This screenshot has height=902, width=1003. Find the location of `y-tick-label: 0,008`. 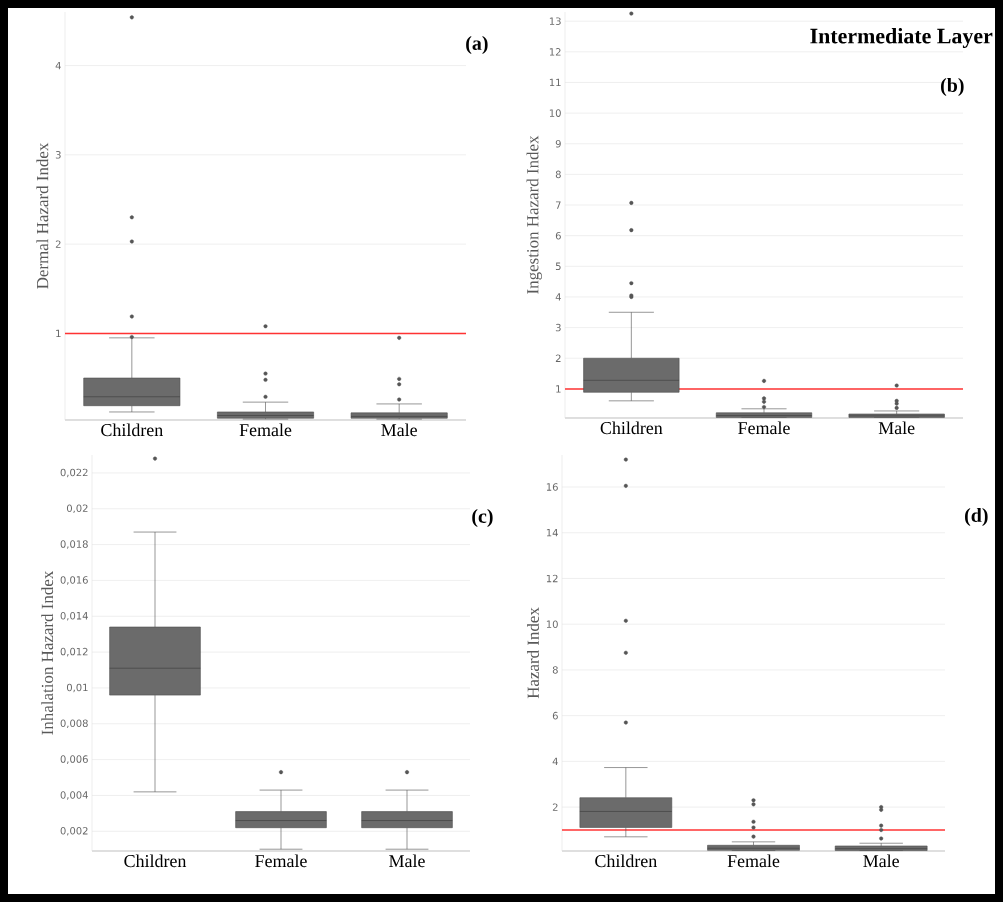

y-tick-label: 0,008 is located at coordinates (74, 724).